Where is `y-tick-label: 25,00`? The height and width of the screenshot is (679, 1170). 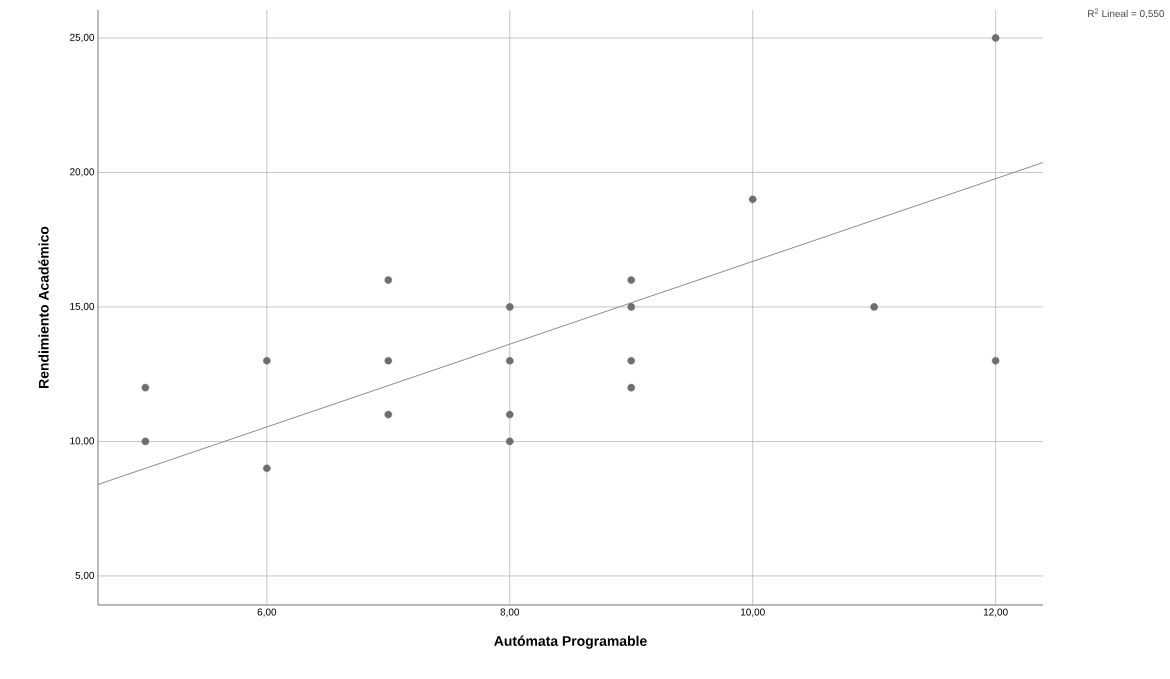
y-tick-label: 25,00 is located at coordinates (82, 38).